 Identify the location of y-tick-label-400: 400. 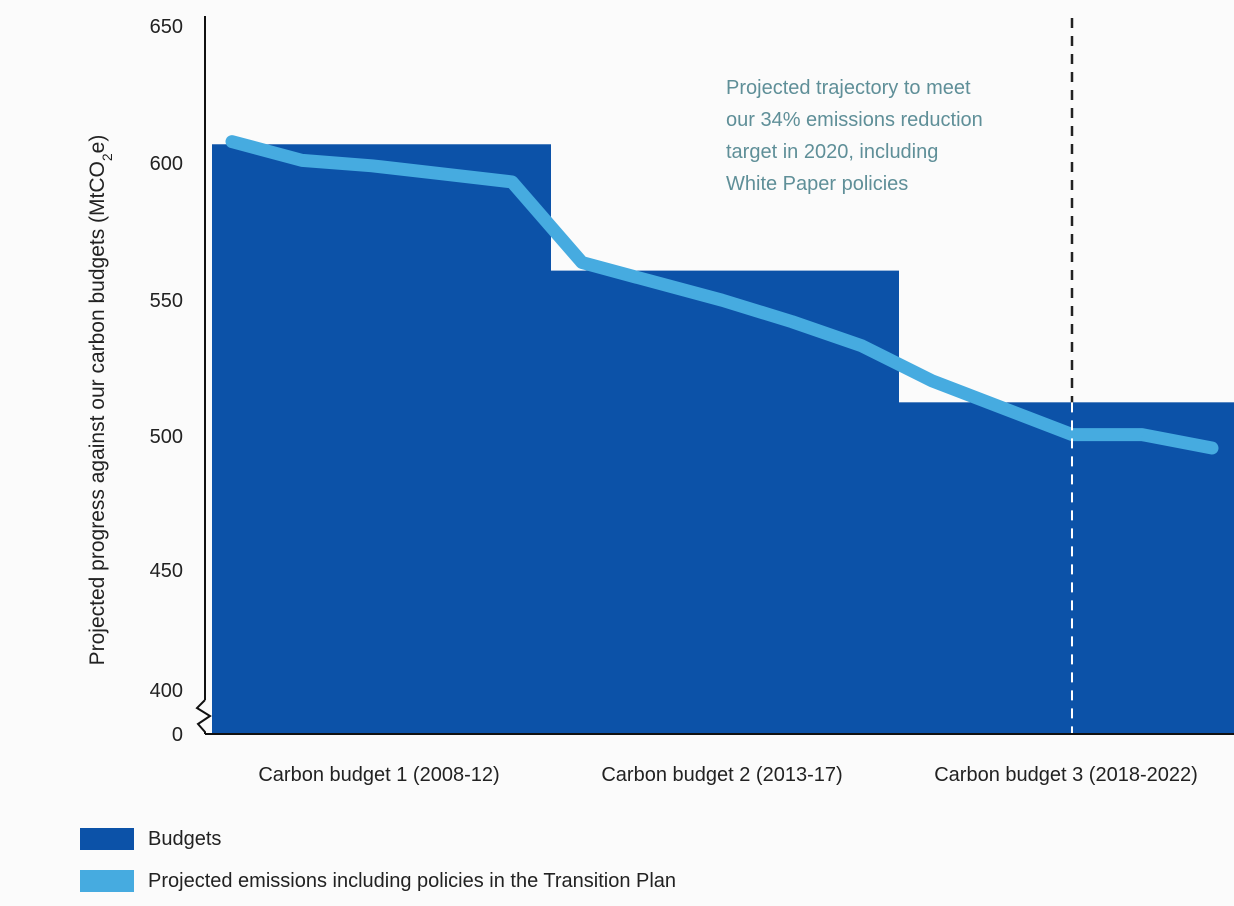
(166, 691).